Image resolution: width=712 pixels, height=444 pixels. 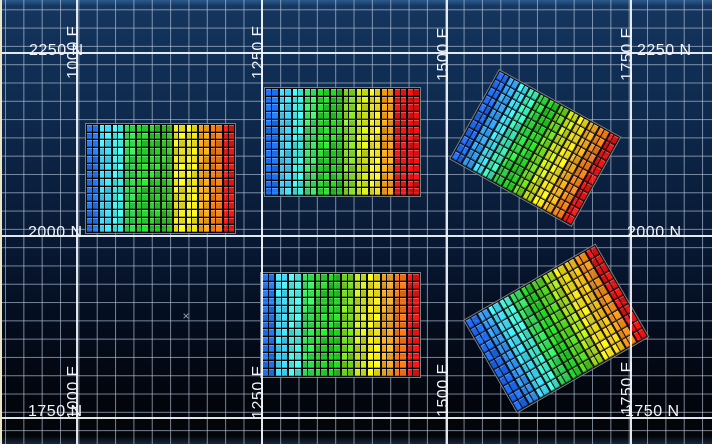 I want to click on block-model-top-middle, so click(x=342, y=142).